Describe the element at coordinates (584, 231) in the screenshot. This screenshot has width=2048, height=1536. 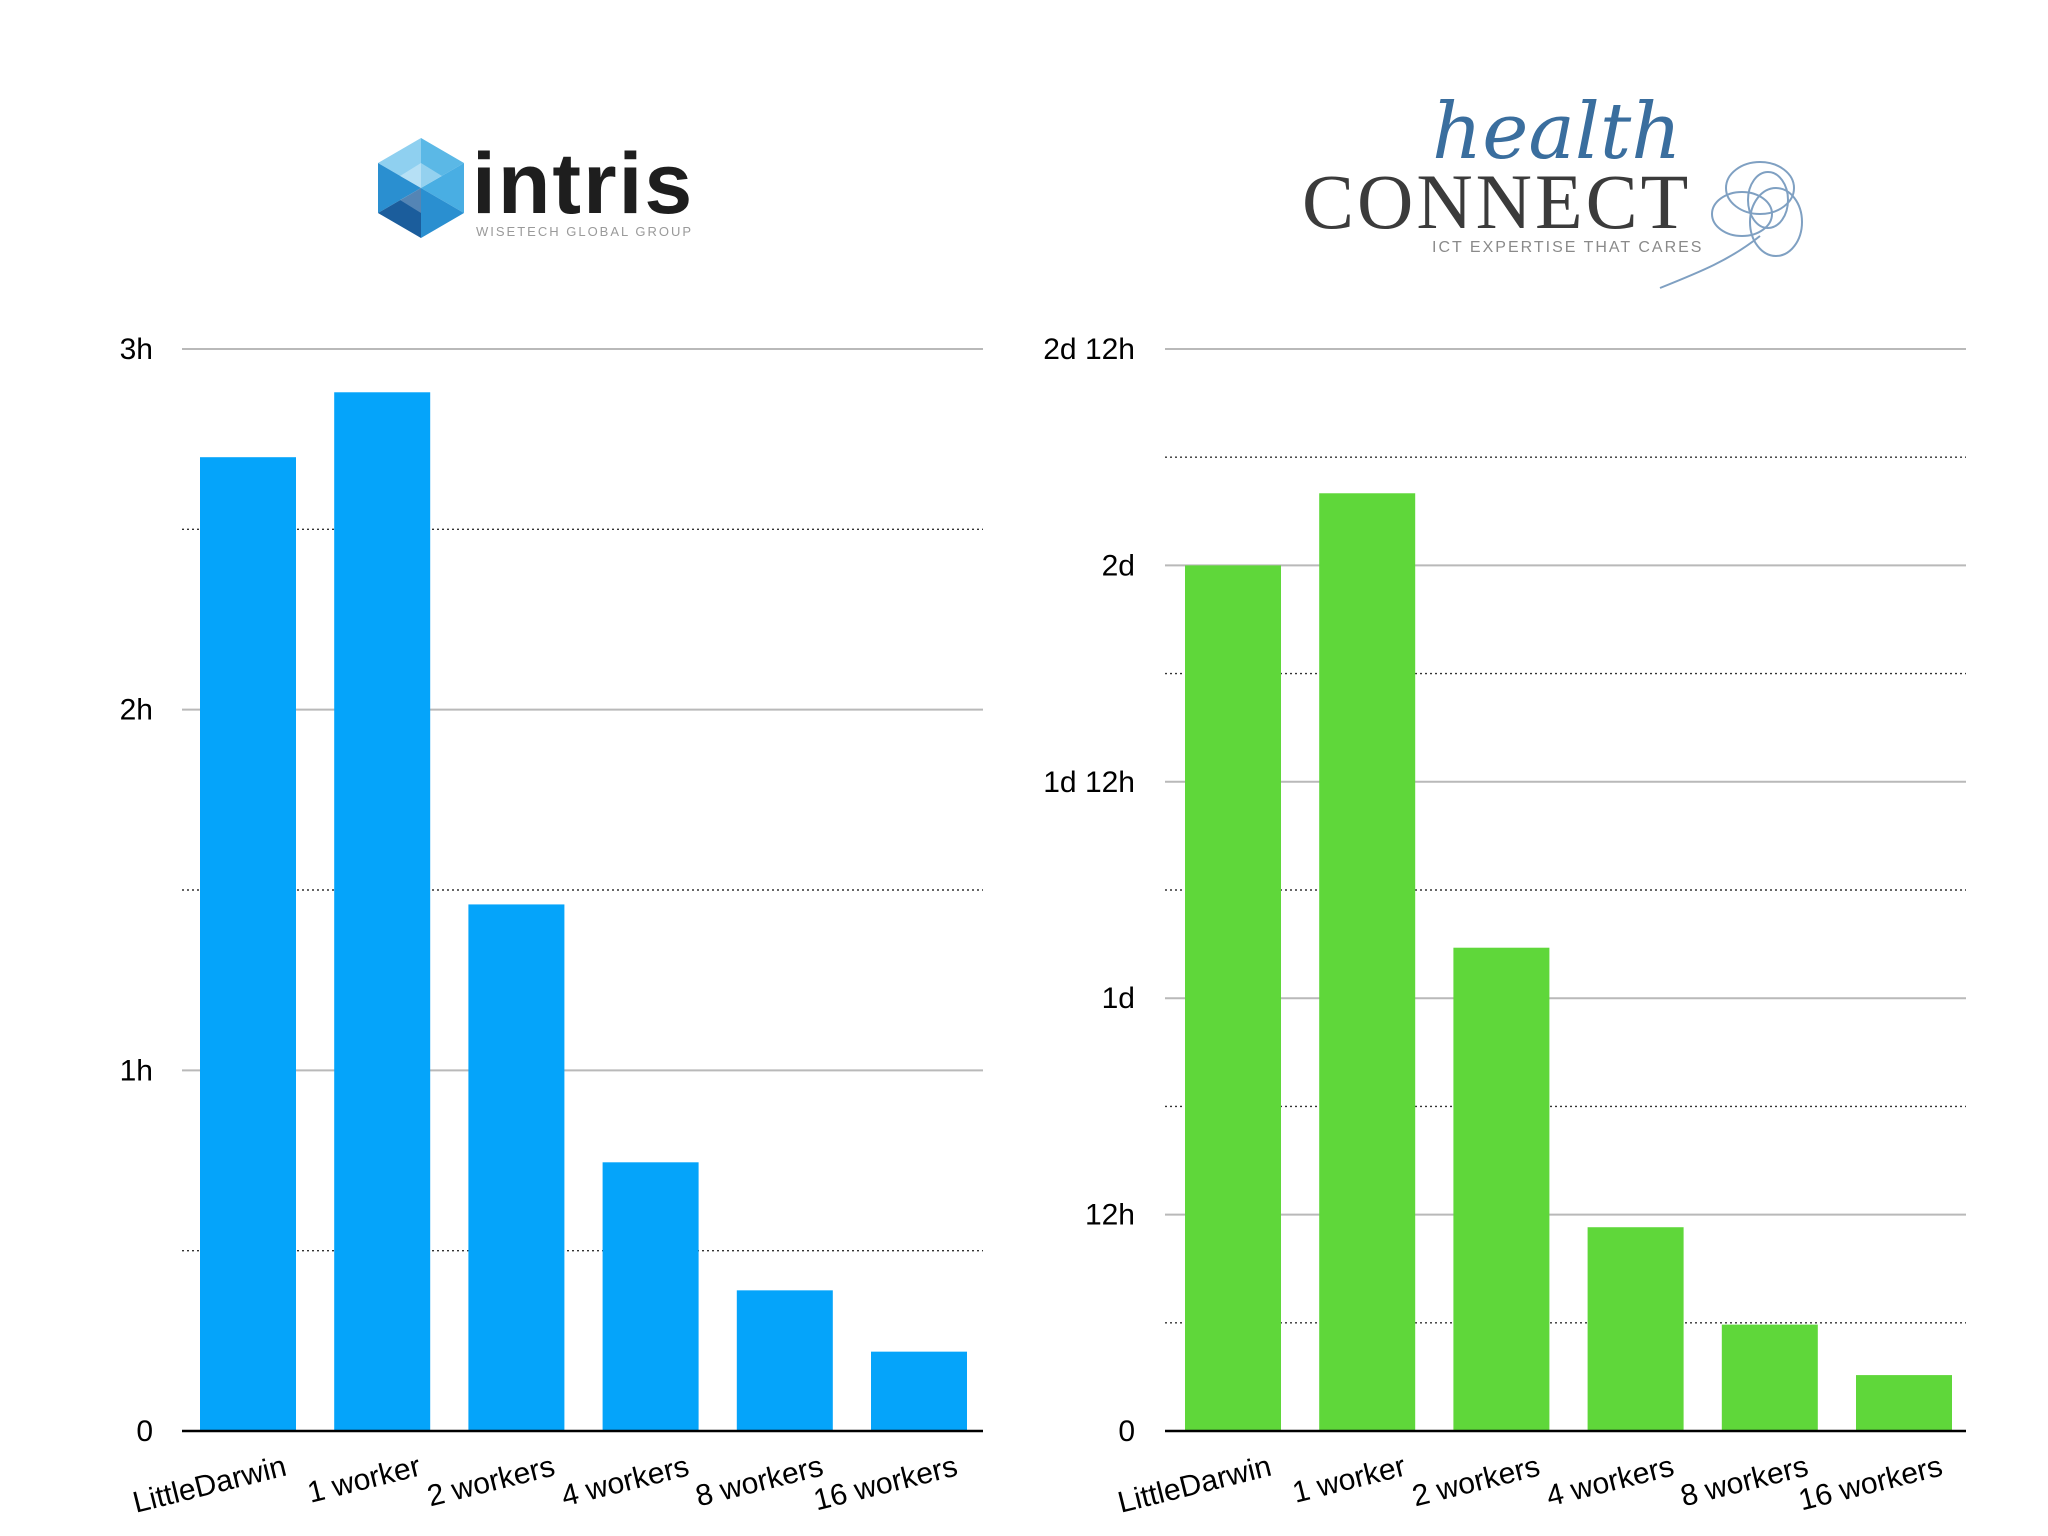
I see `intris-tagline: WISETECH GLOBAL GROUP` at that location.